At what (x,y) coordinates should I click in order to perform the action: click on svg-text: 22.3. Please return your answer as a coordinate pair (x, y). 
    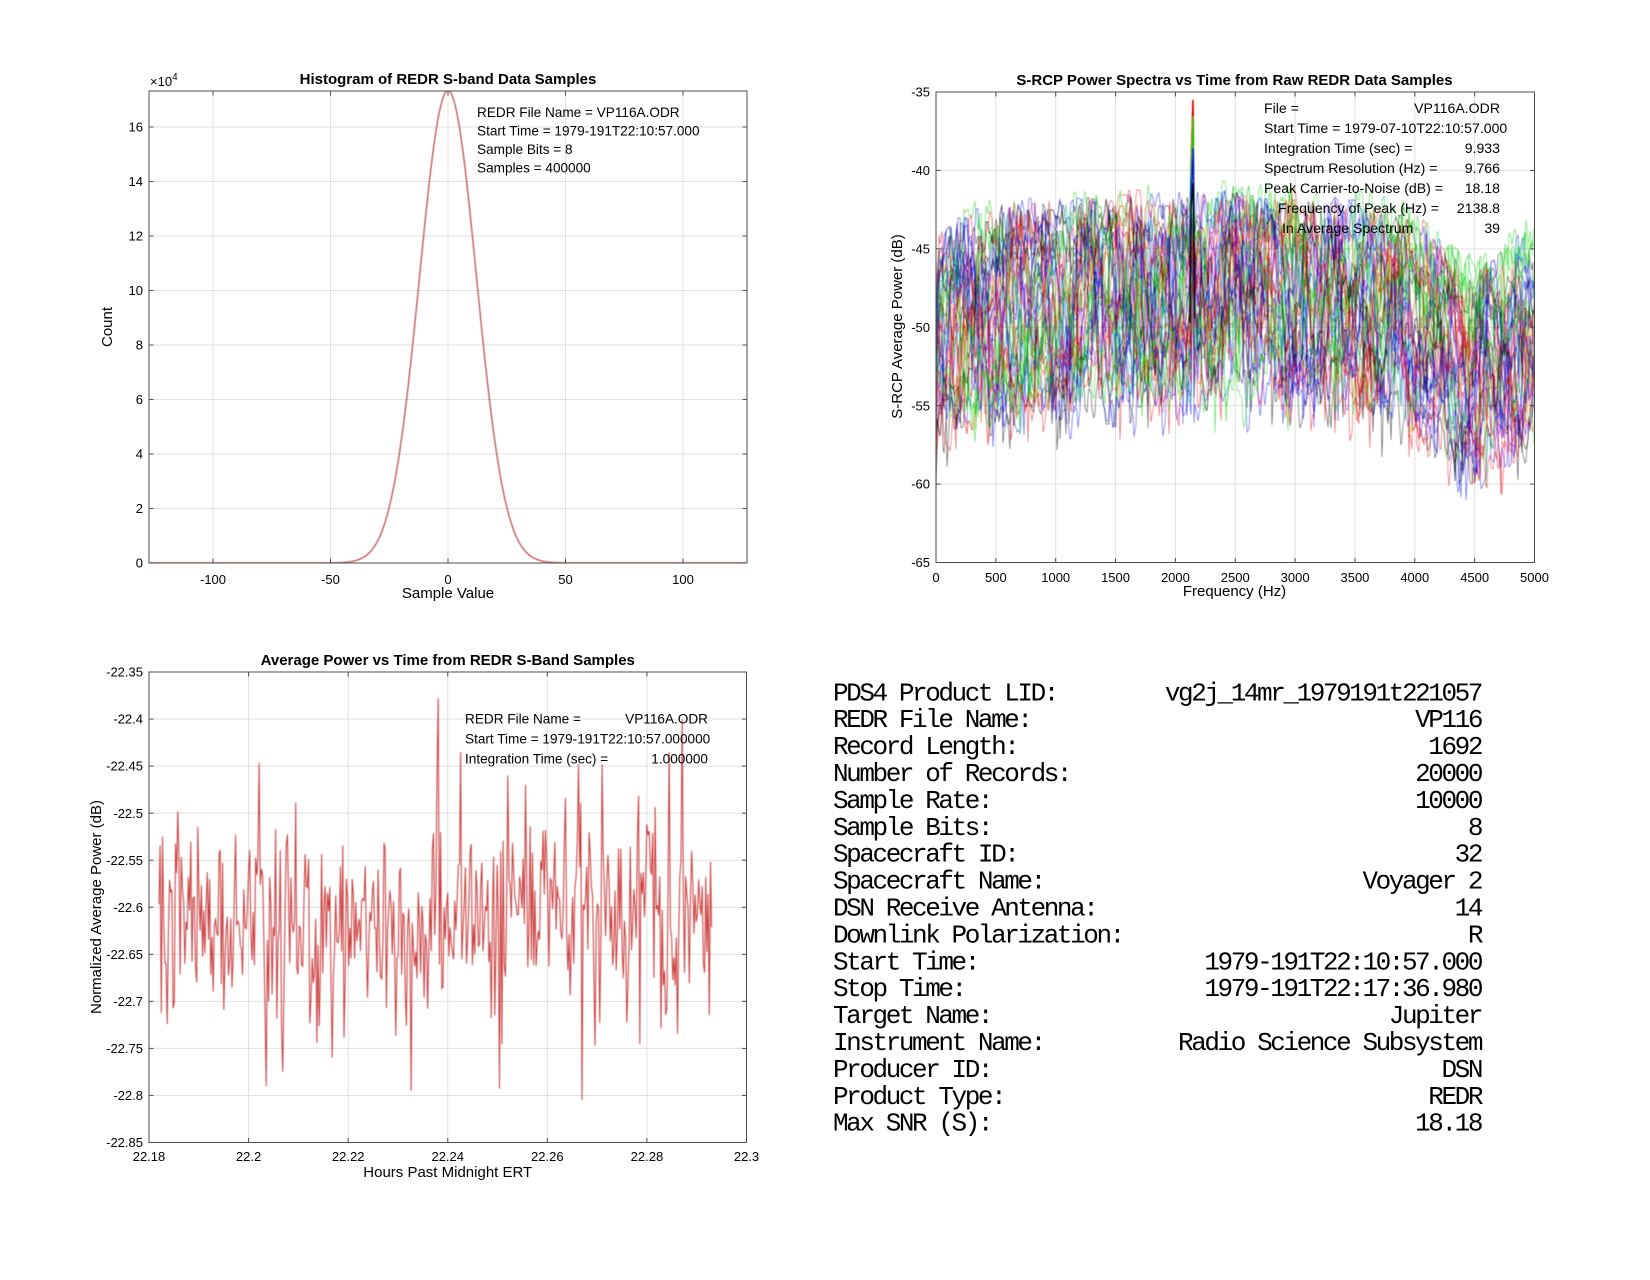
    Looking at the image, I should click on (746, 1156).